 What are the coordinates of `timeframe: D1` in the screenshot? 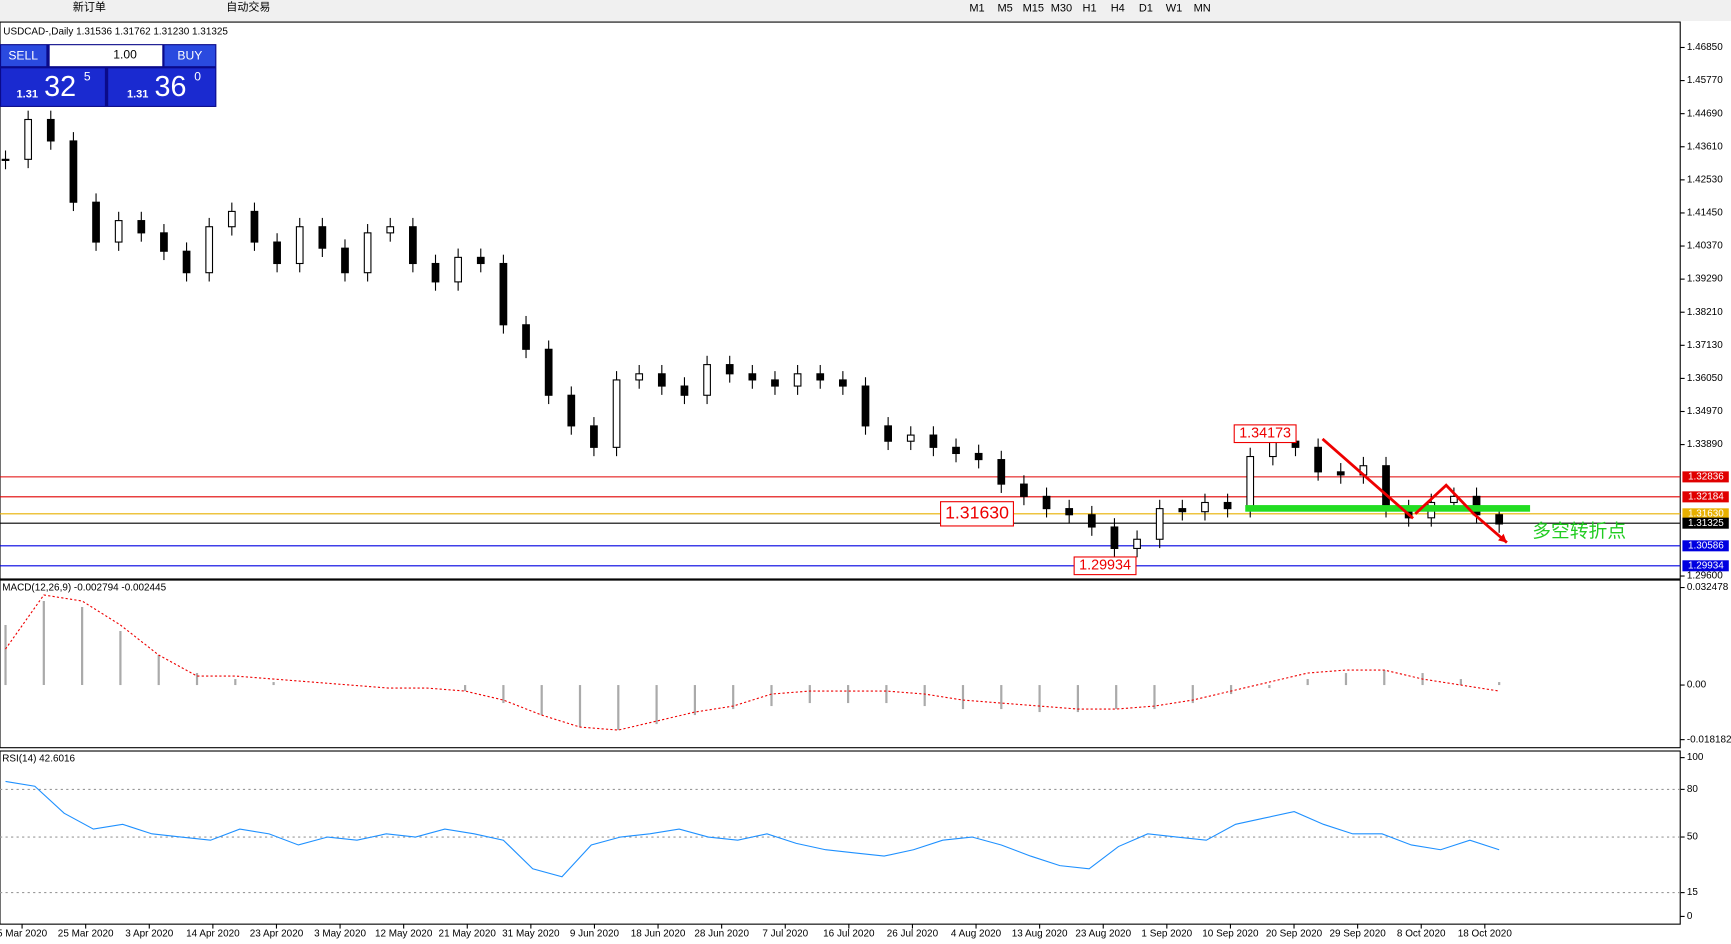 It's located at (1146, 9).